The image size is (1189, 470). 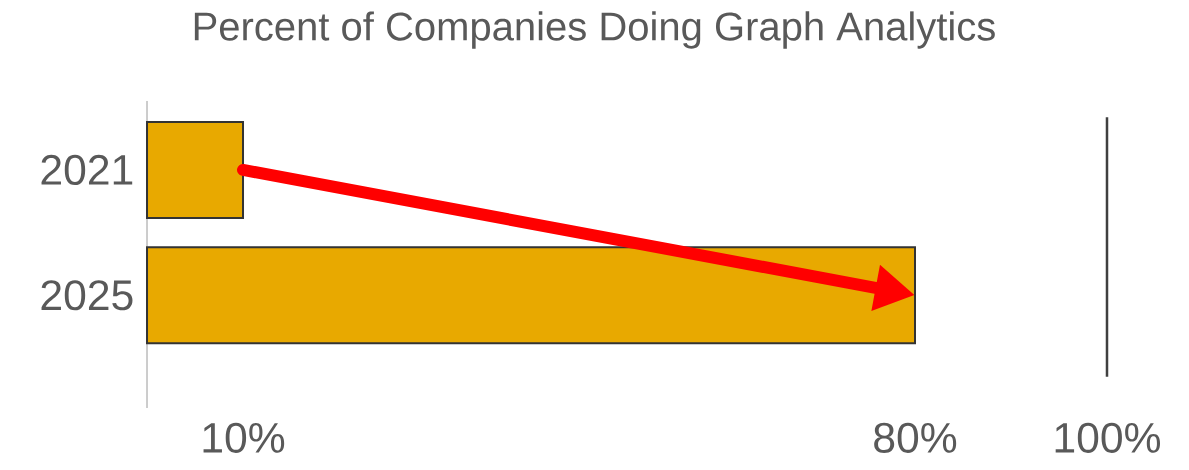 What do you see at coordinates (915, 437) in the screenshot?
I see `x-tick-label: 80%` at bounding box center [915, 437].